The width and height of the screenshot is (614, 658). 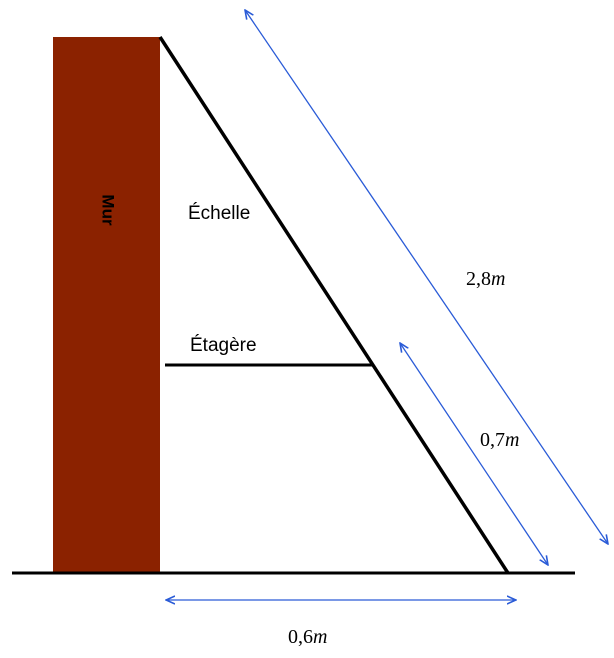 I want to click on ladder-length-unit: m, so click(x=498, y=279).